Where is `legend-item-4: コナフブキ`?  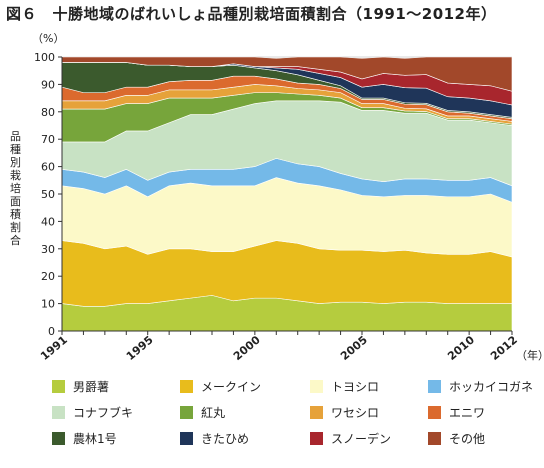 legend-item-4: コナフブキ is located at coordinates (92, 412).